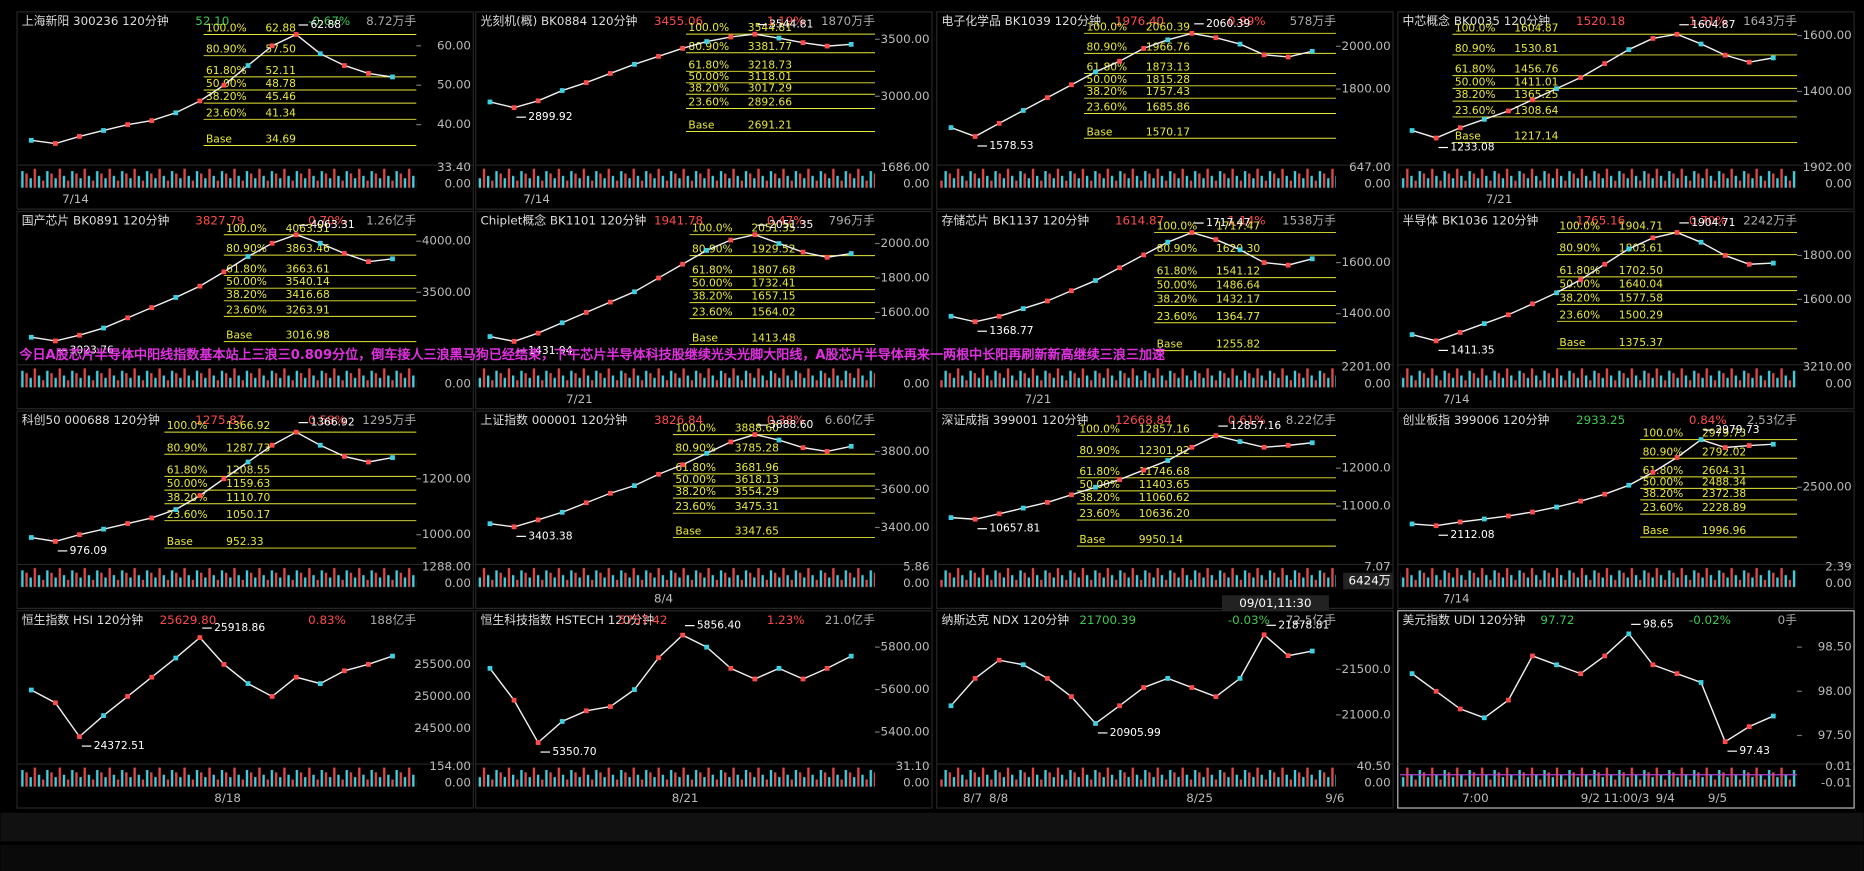 The image size is (1864, 871). I want to click on panel-change: -0.02%, so click(1710, 620).